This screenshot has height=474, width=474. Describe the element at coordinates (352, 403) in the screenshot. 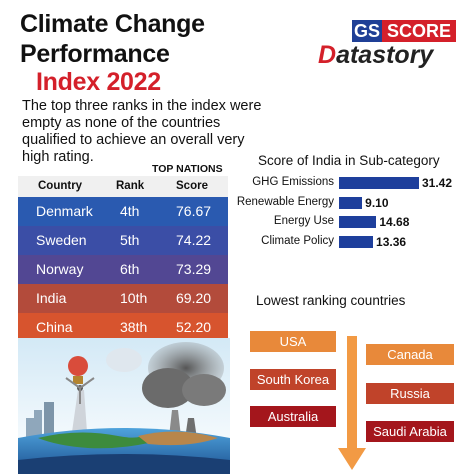

I see `down-arrow-icon` at that location.